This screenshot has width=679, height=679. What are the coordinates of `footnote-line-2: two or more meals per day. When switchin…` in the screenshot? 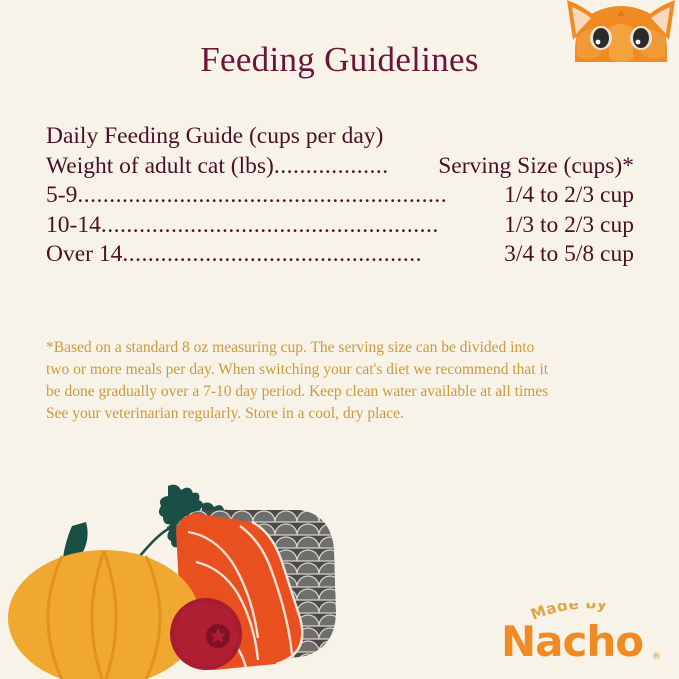 It's located at (297, 369).